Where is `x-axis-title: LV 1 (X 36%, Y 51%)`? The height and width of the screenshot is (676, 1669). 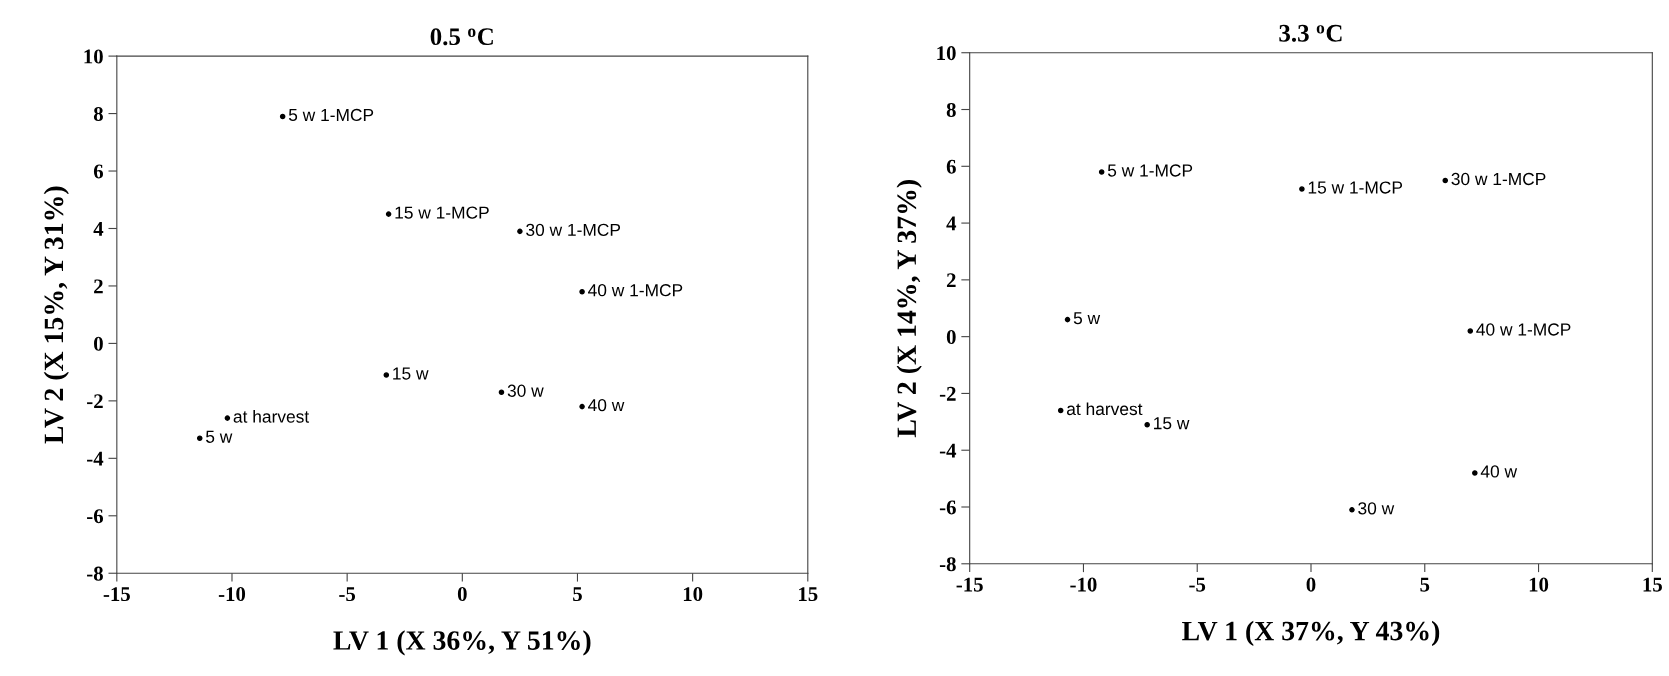 x-axis-title: LV 1 (X 36%, Y 51%) is located at coordinates (462, 643).